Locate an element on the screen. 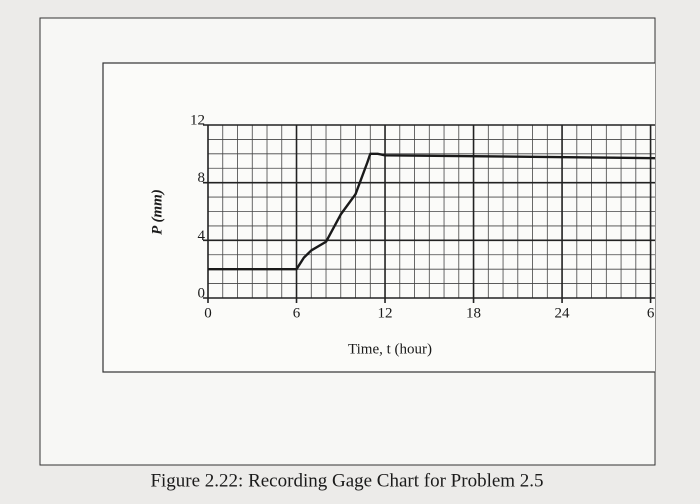  y-tick-label: 12 is located at coordinates (197, 120).